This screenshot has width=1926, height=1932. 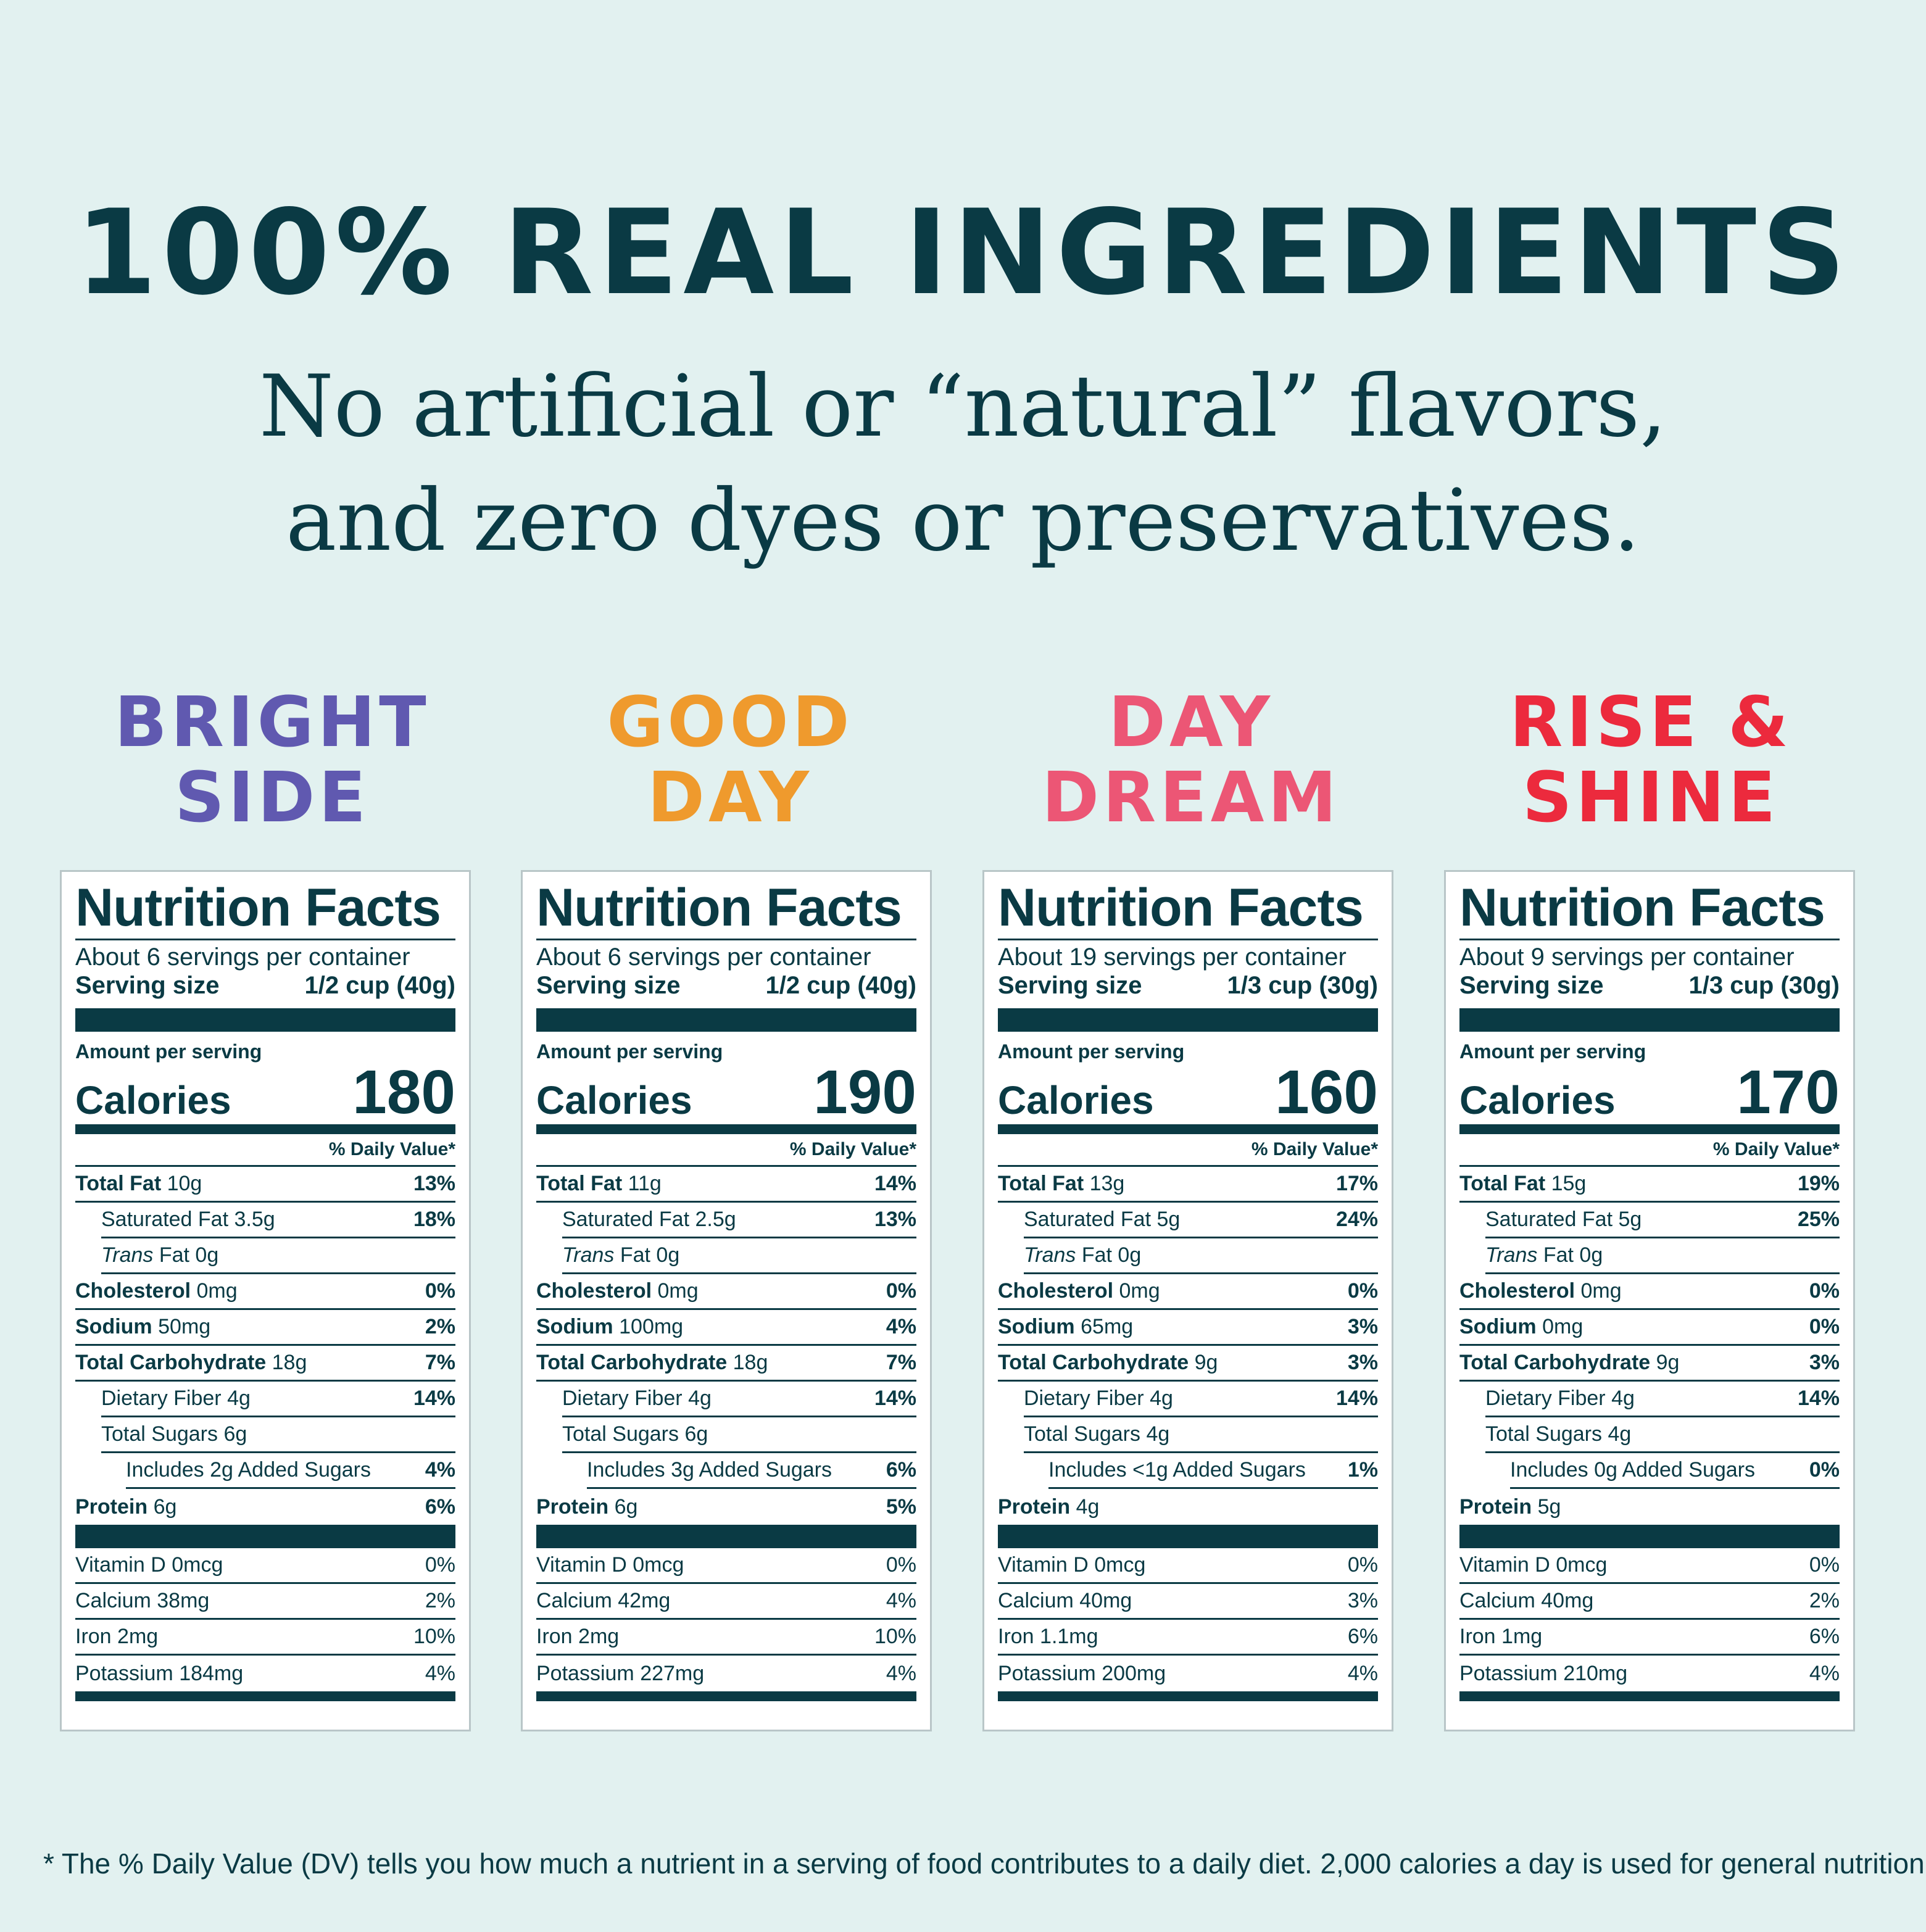 What do you see at coordinates (622, 1399) in the screenshot?
I see `nutrient-label: Dietary Fiber` at bounding box center [622, 1399].